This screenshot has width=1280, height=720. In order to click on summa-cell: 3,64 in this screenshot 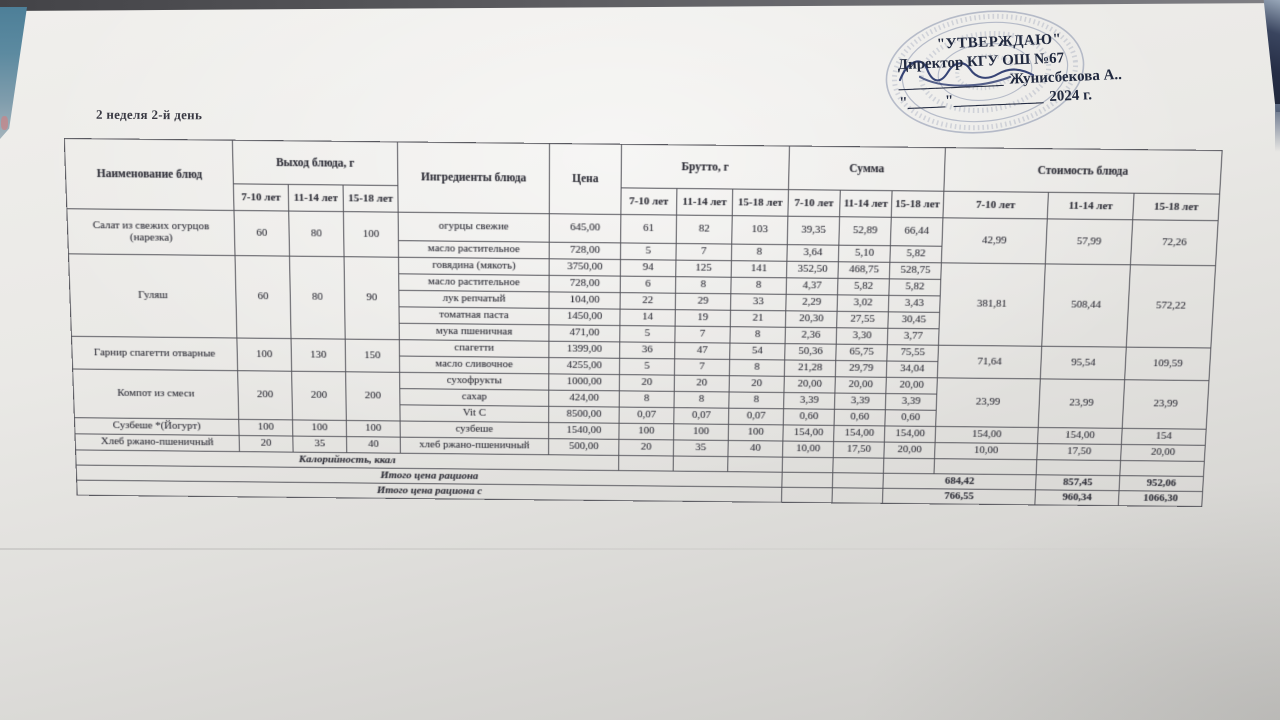, I will do `click(812, 253)`.